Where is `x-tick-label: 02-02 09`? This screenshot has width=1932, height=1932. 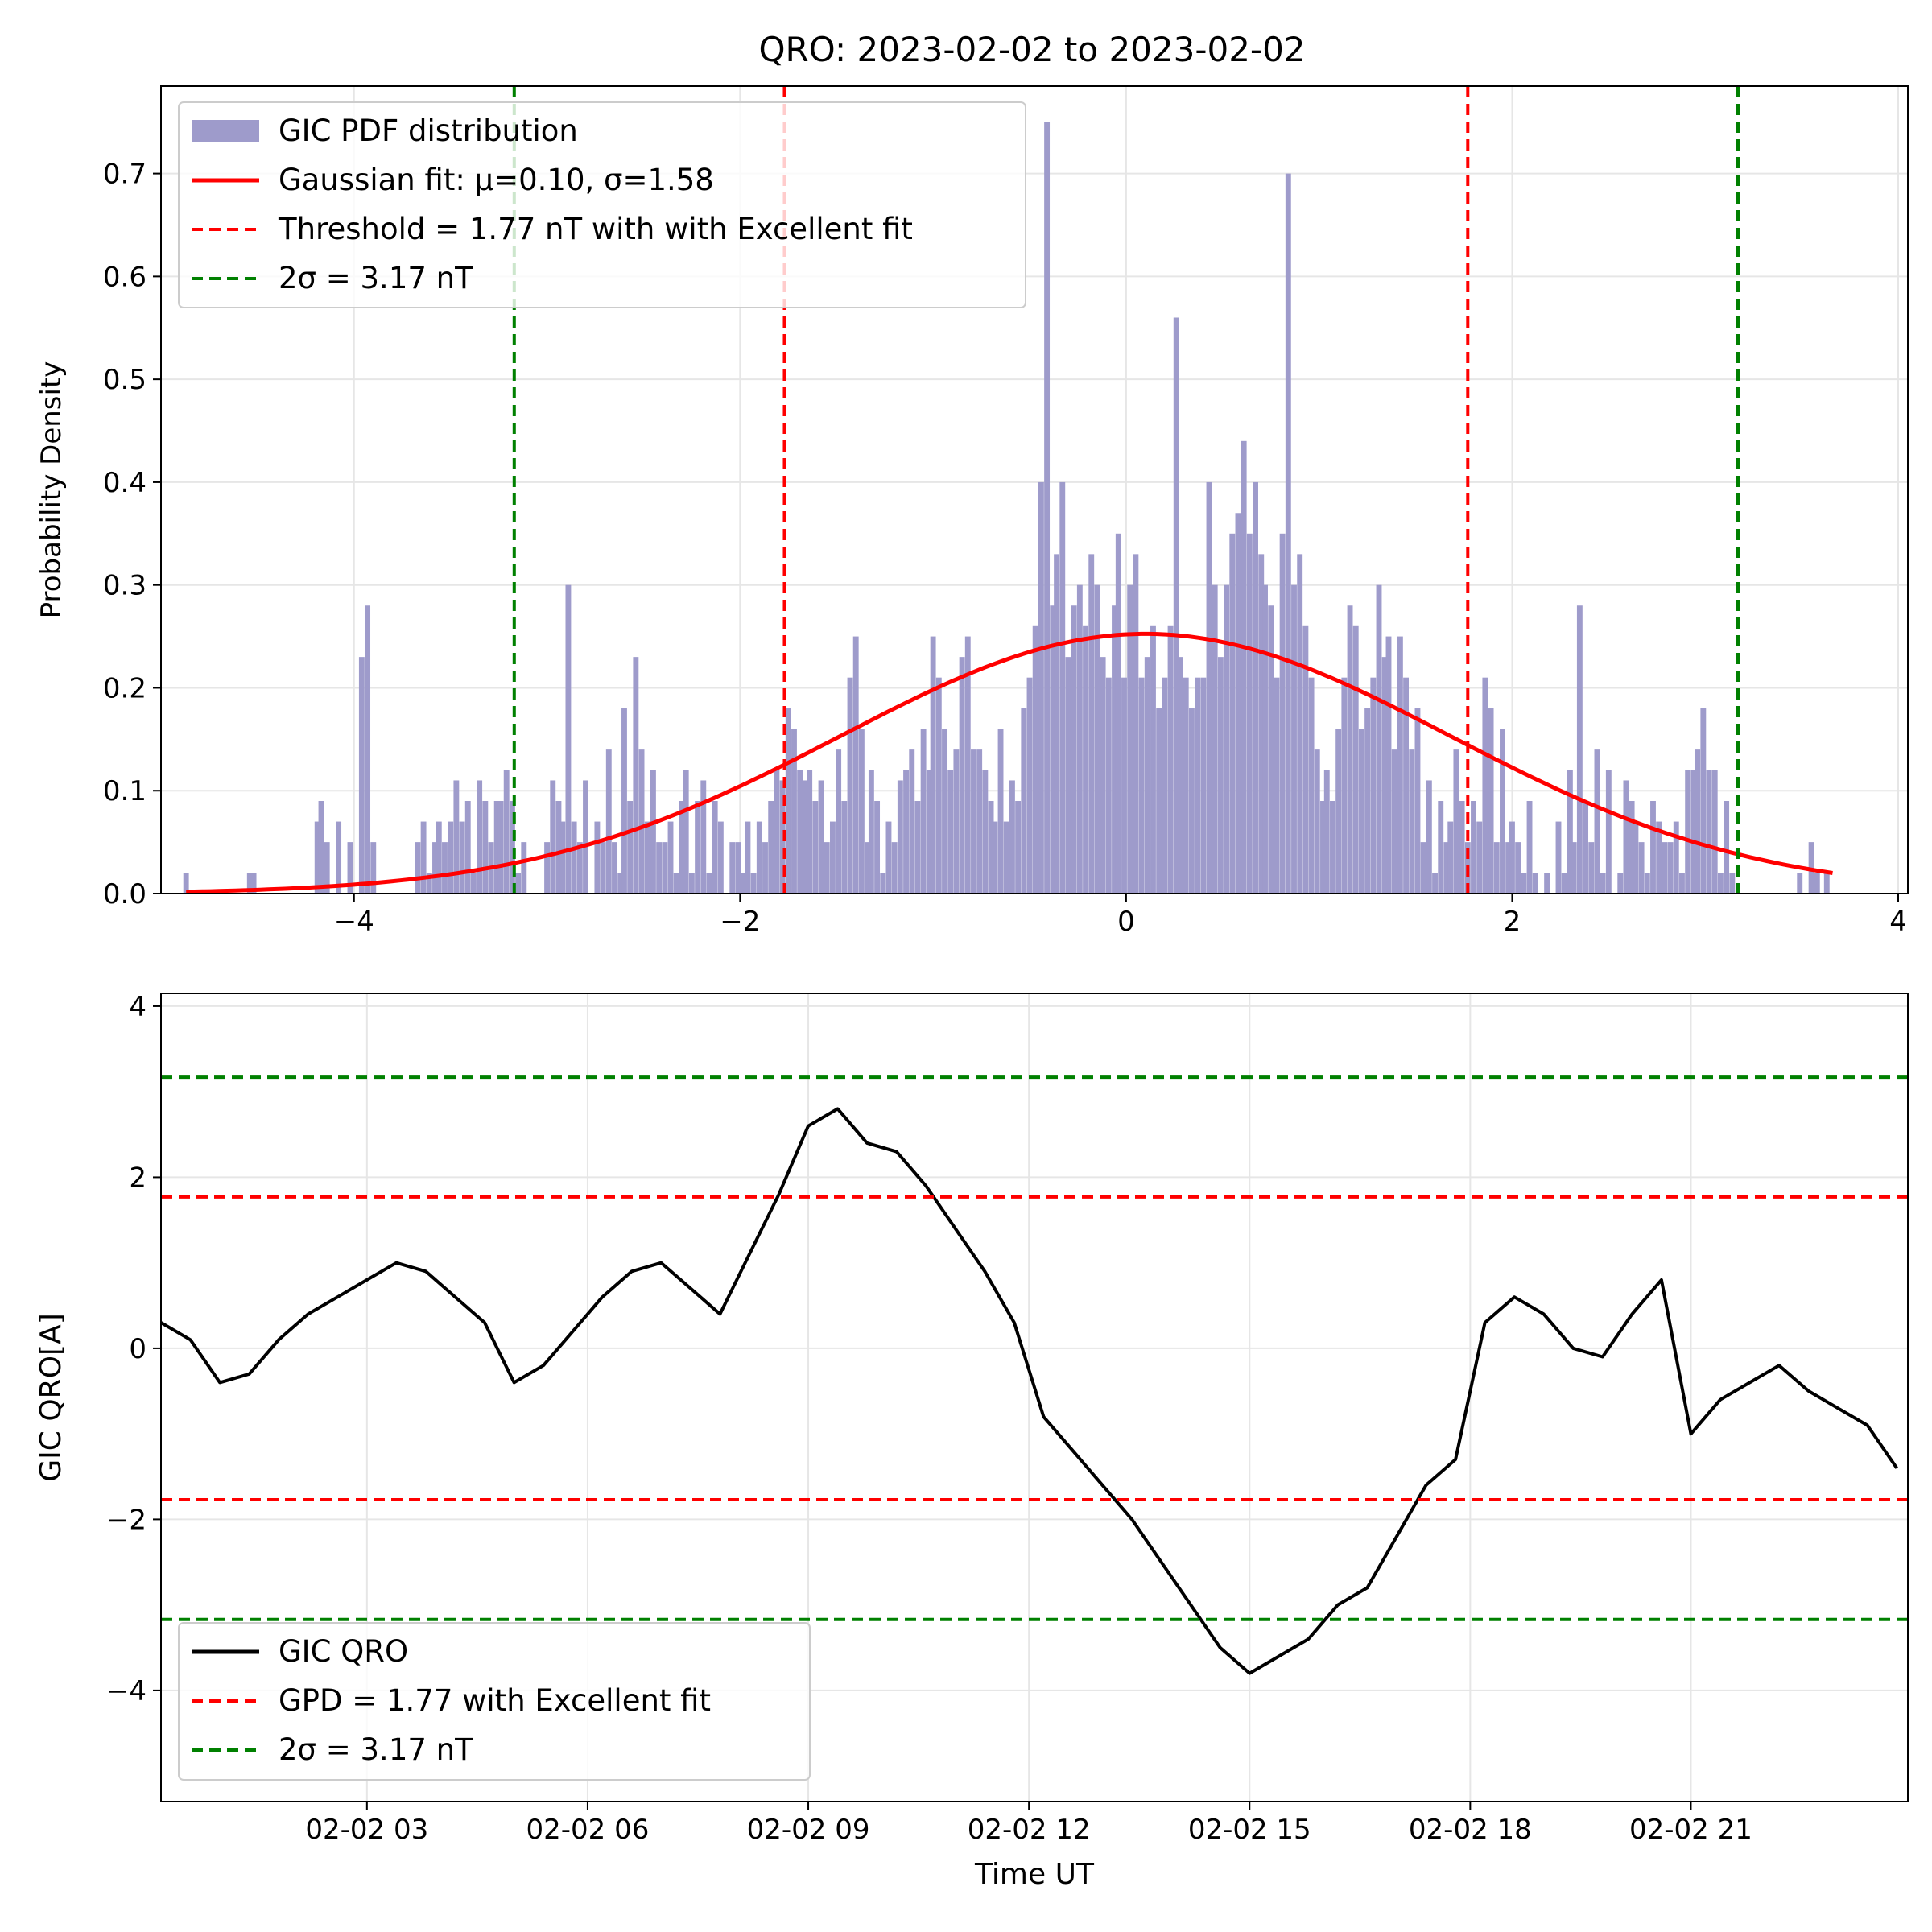 x-tick-label: 02-02 09 is located at coordinates (808, 1830).